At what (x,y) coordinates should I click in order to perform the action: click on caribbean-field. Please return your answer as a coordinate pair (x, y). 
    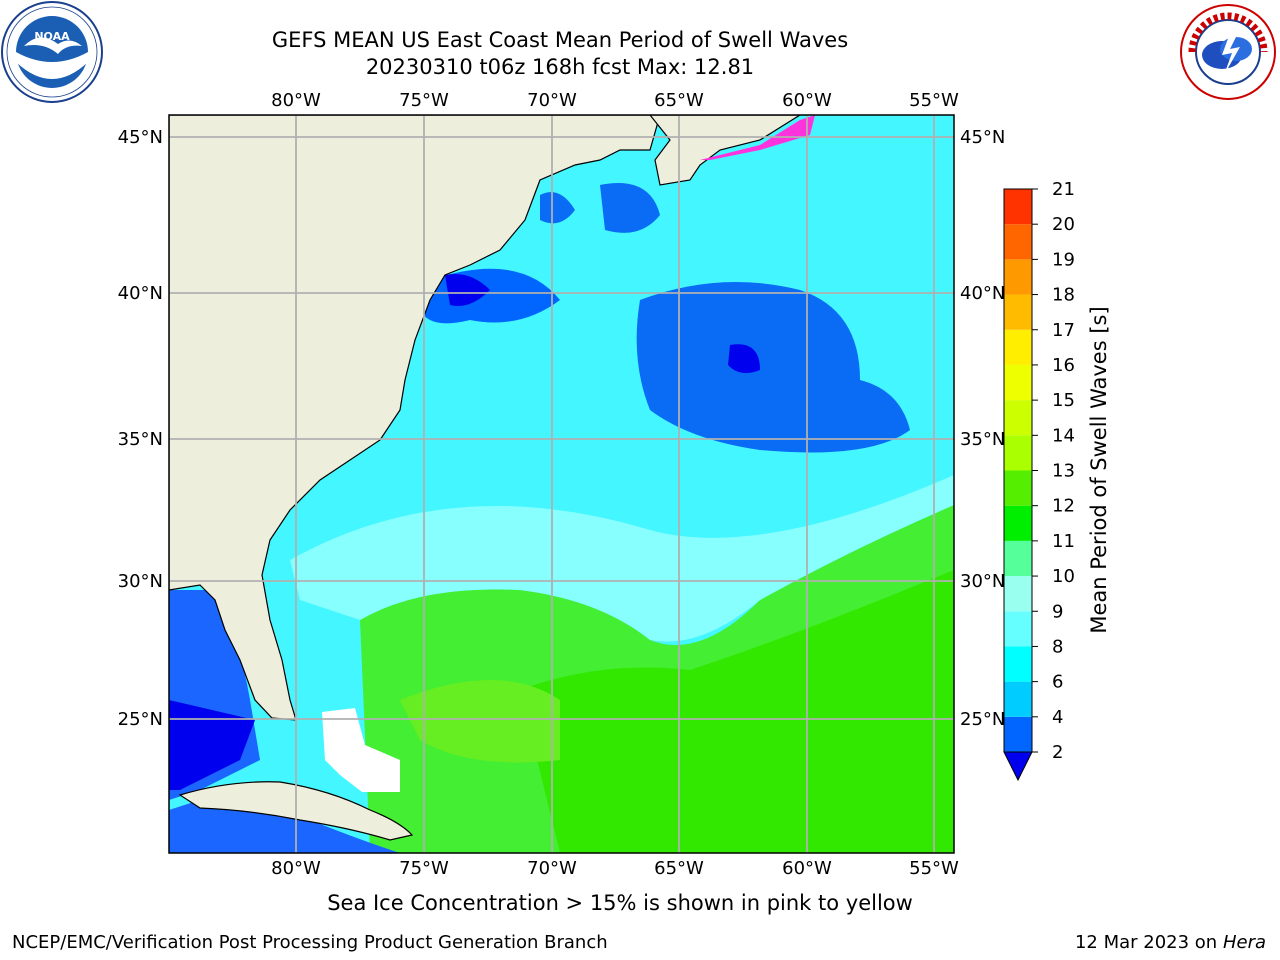
    Looking at the image, I should click on (284, 826).